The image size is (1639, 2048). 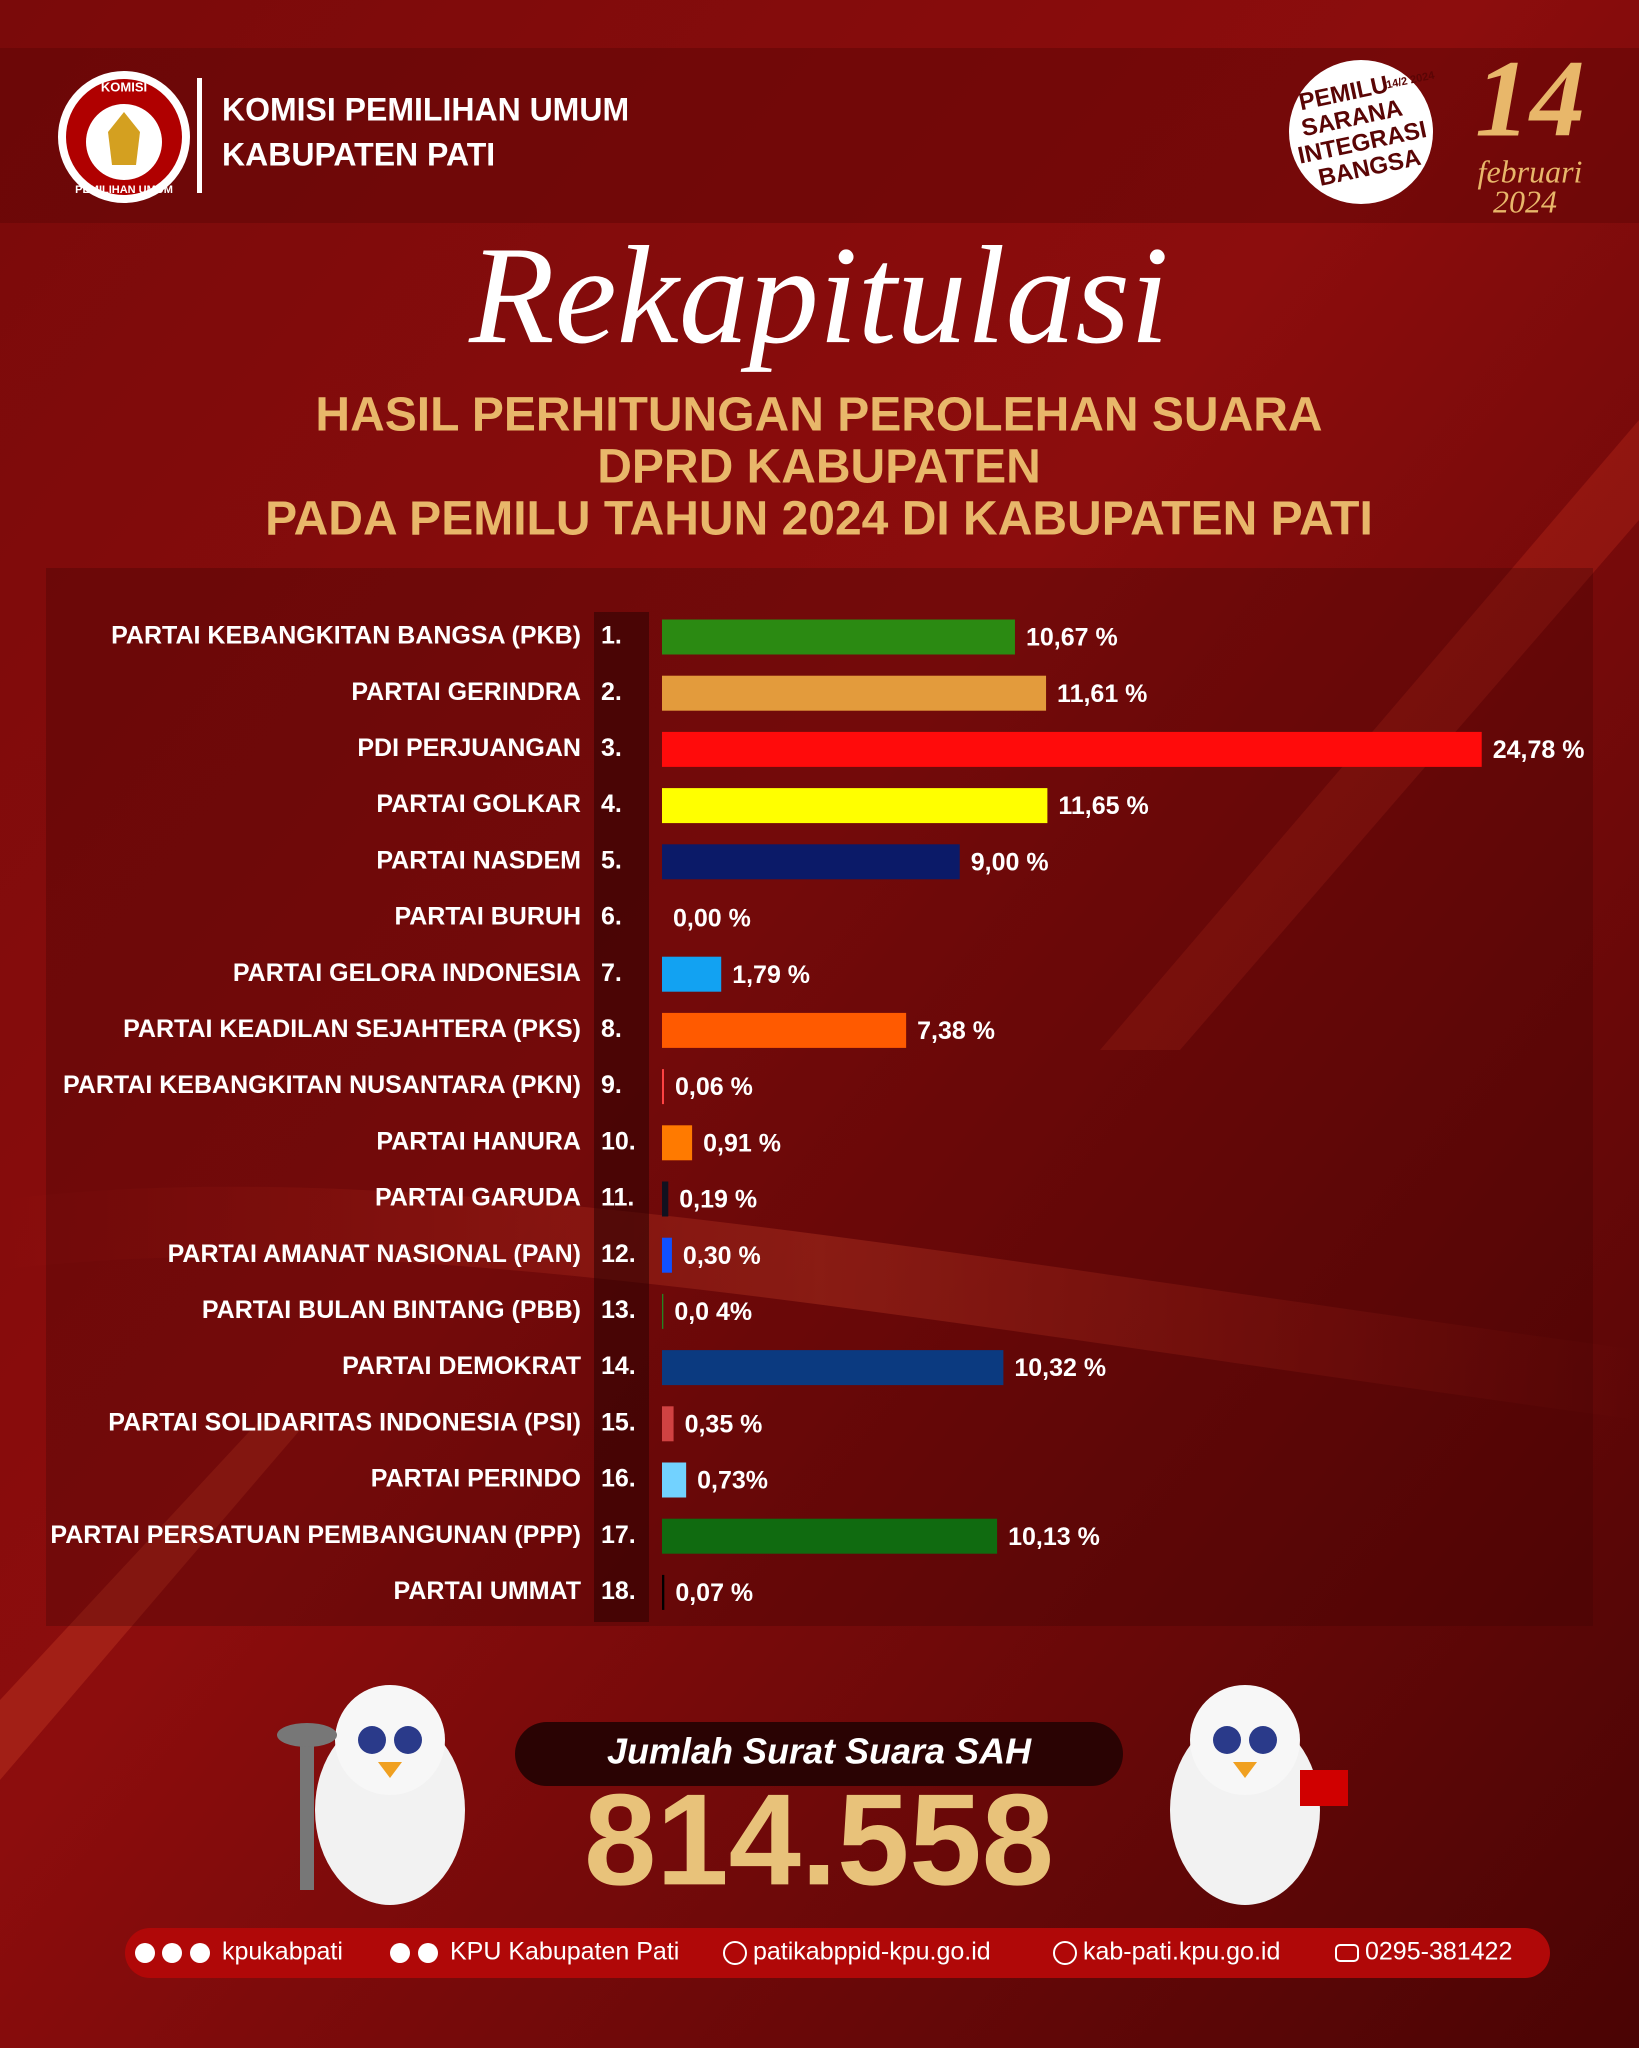 I want to click on rank-label: 8., so click(x=611, y=1029).